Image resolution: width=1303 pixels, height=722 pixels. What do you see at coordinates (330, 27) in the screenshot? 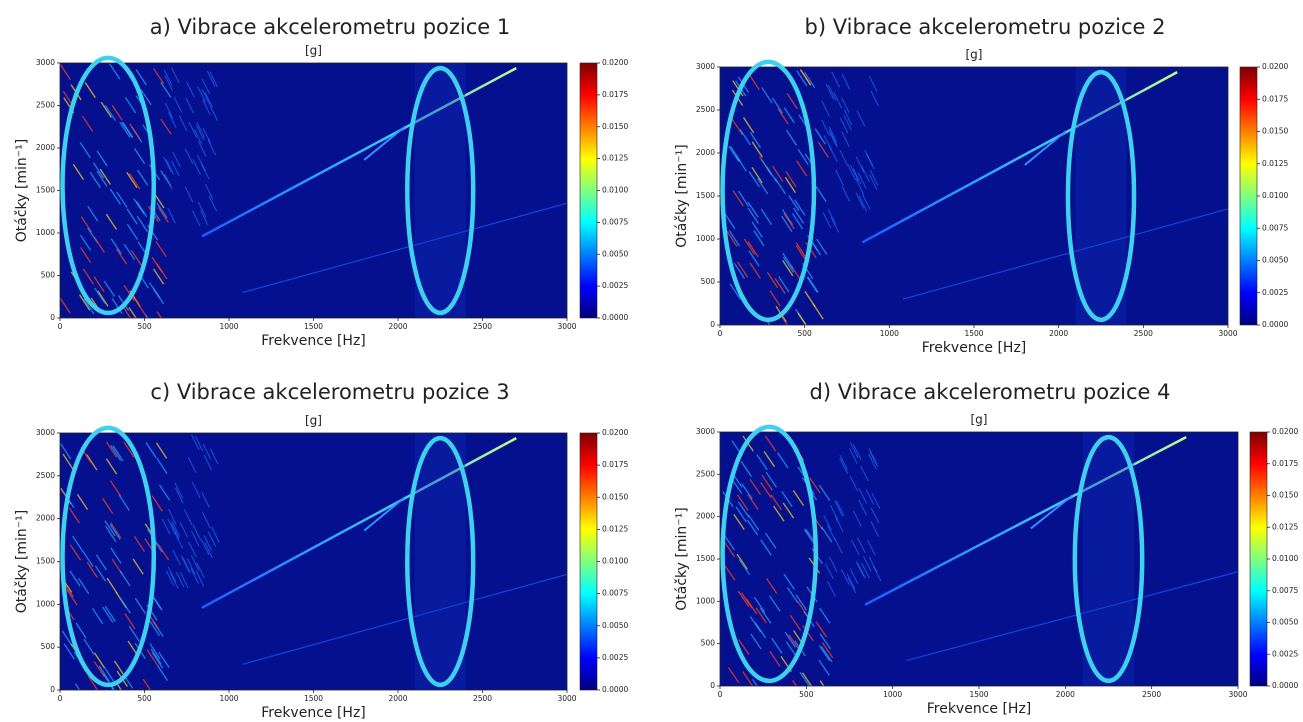
I see `panel-title: a) Vibrace akcelerometru pozice 1` at bounding box center [330, 27].